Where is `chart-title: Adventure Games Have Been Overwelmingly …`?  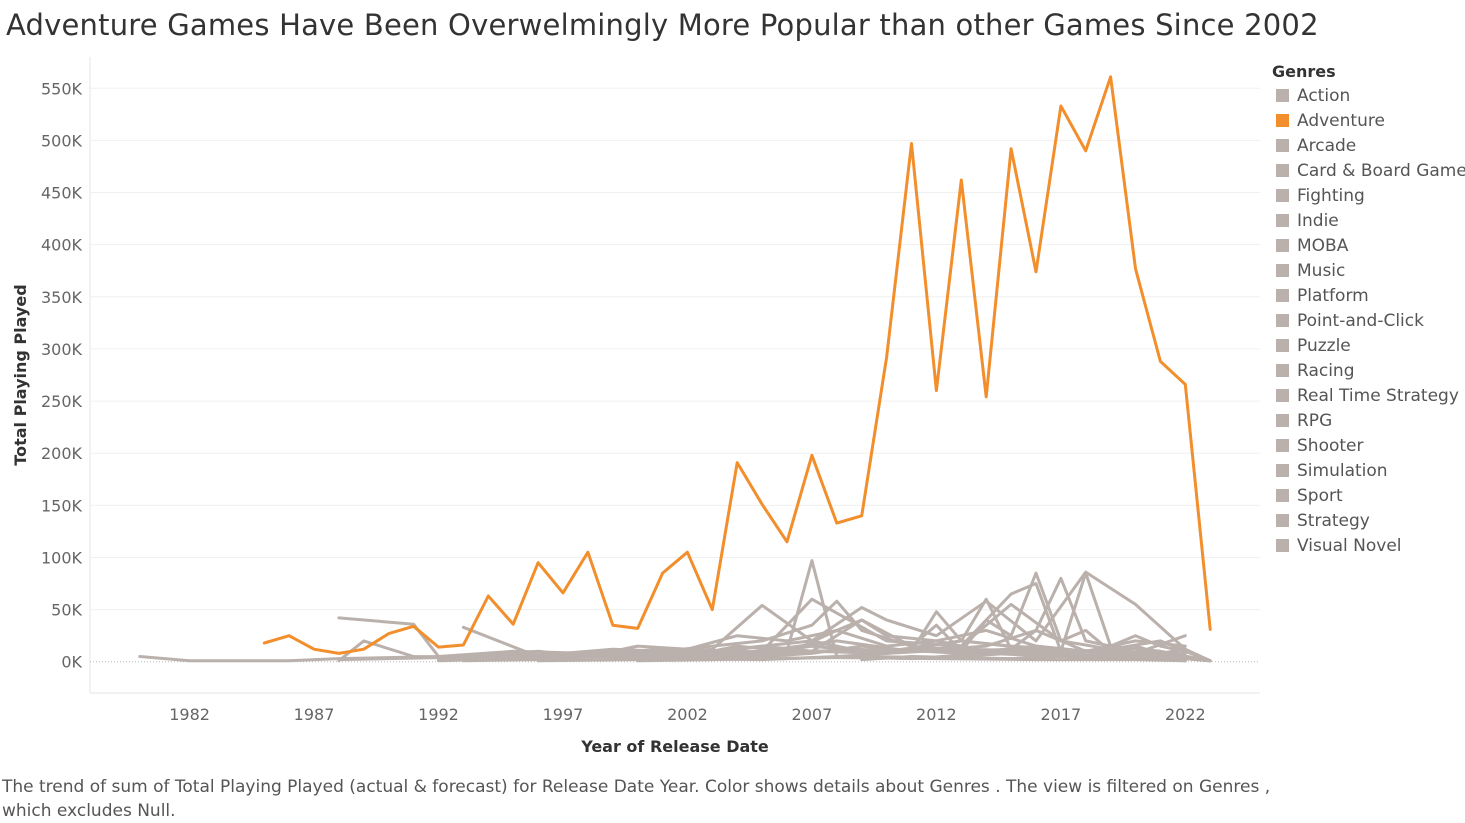
chart-title: Adventure Games Have Been Overwelmingly … is located at coordinates (662, 25).